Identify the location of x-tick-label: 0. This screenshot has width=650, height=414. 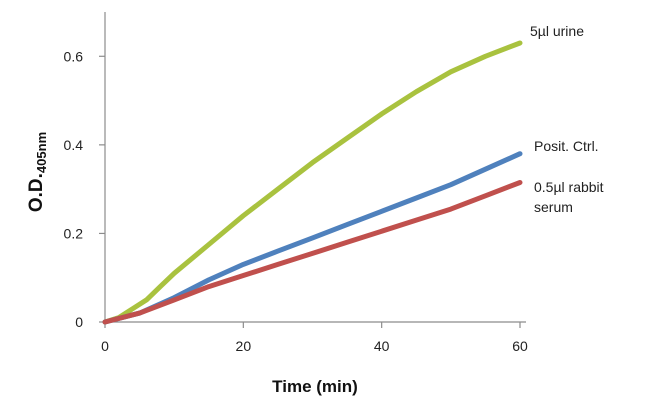
(105, 346).